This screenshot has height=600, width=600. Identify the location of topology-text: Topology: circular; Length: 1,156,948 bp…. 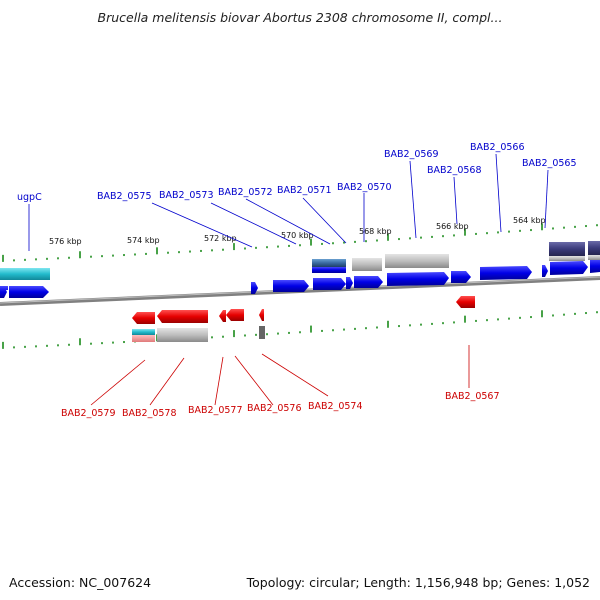
(418, 582).